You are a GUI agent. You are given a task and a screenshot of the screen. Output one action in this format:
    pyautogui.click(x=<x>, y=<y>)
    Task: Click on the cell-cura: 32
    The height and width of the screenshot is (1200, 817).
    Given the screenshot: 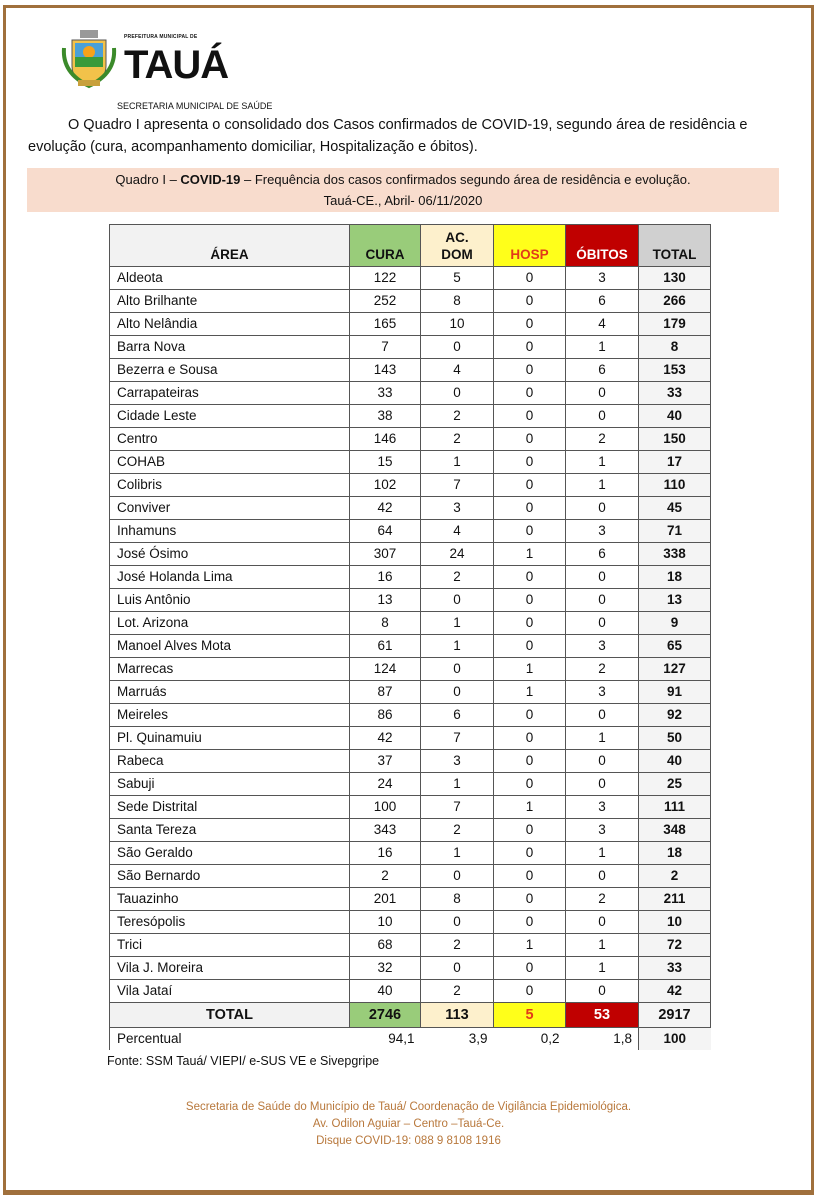 What is the action you would take?
    pyautogui.click(x=385, y=968)
    